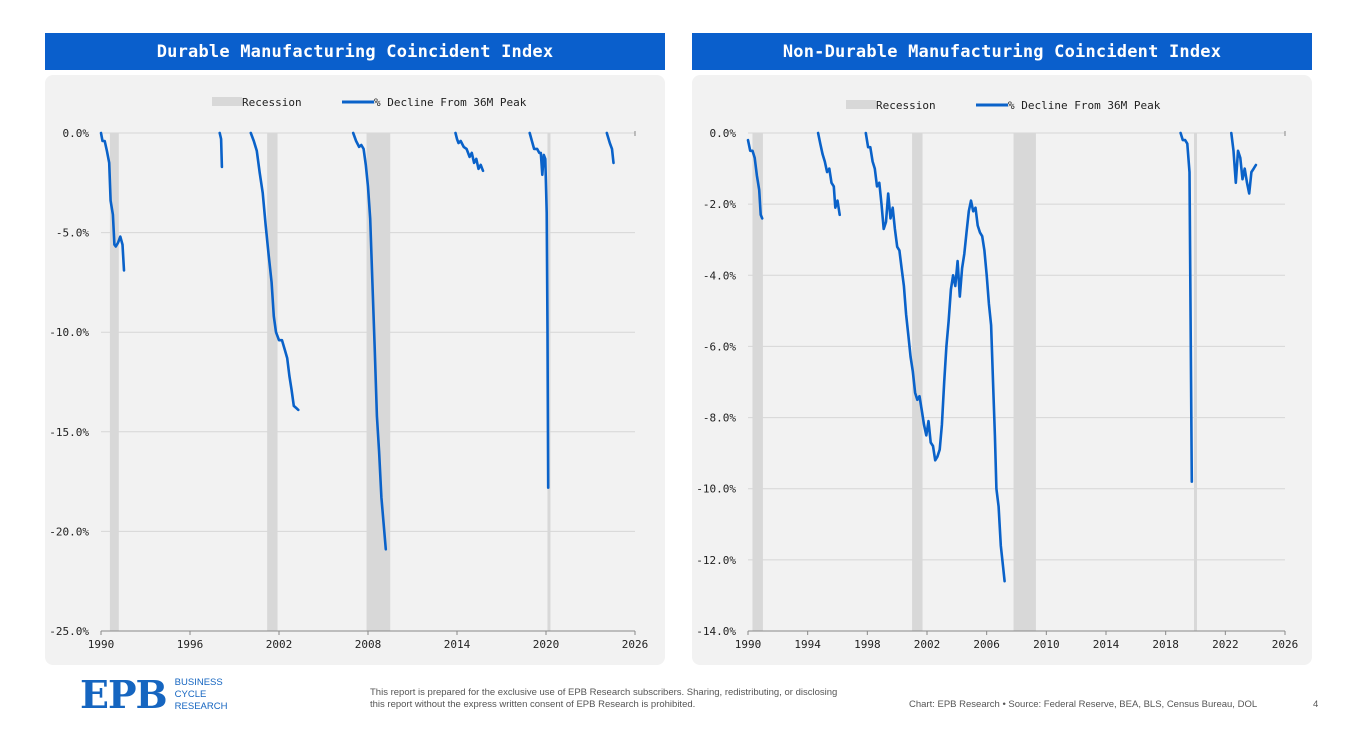  What do you see at coordinates (1165, 644) in the screenshot?
I see `x-tick-label: 2018` at bounding box center [1165, 644].